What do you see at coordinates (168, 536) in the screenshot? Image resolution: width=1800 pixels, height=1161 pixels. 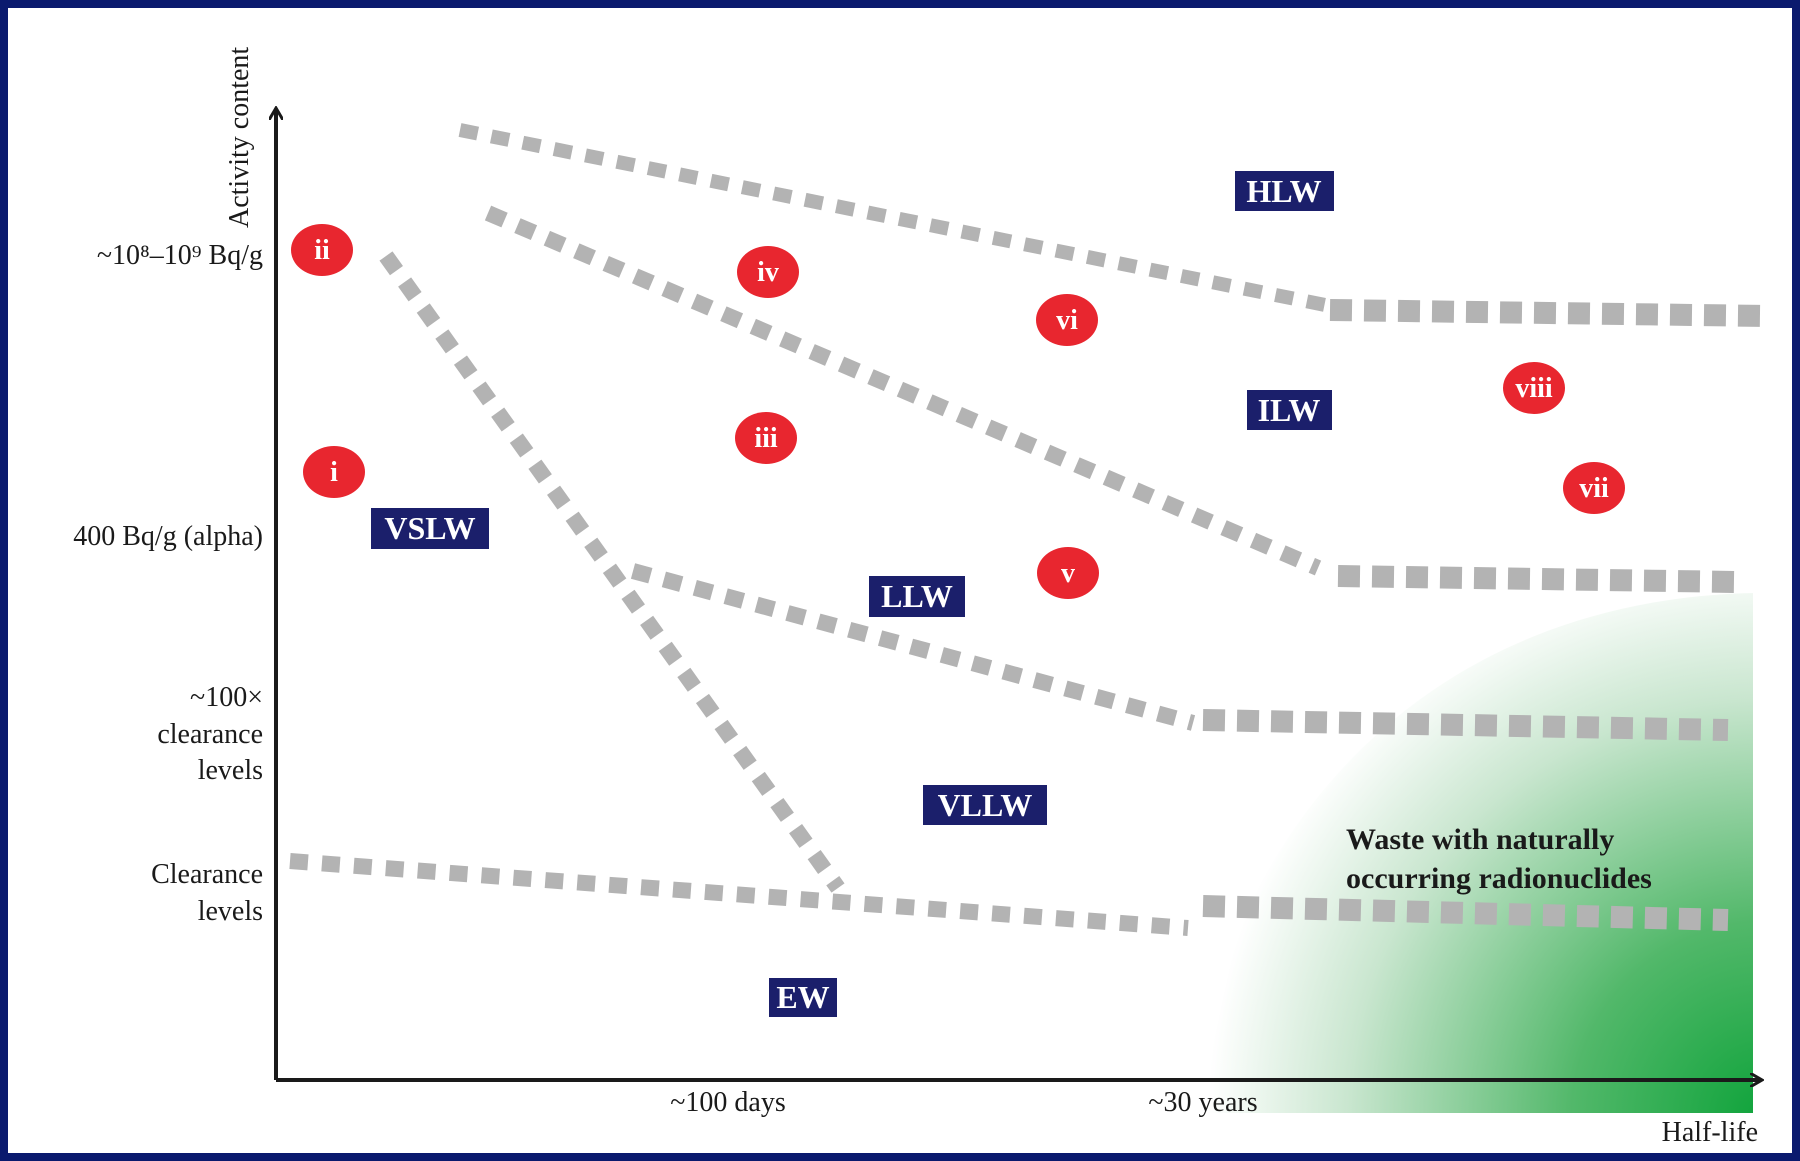 I see `y-tick-alpha: 400 Bq/g (alpha)` at bounding box center [168, 536].